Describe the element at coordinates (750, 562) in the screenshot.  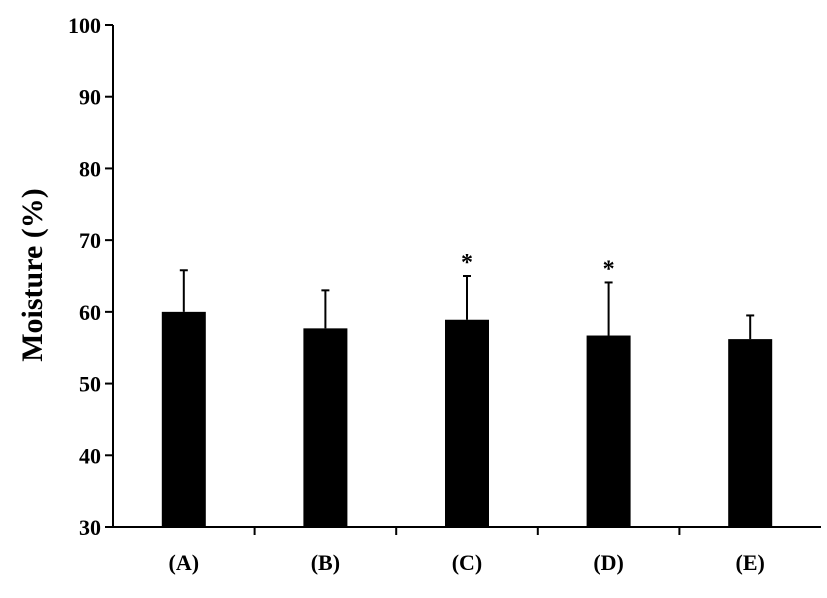
I see `x-category-label: (E)` at that location.